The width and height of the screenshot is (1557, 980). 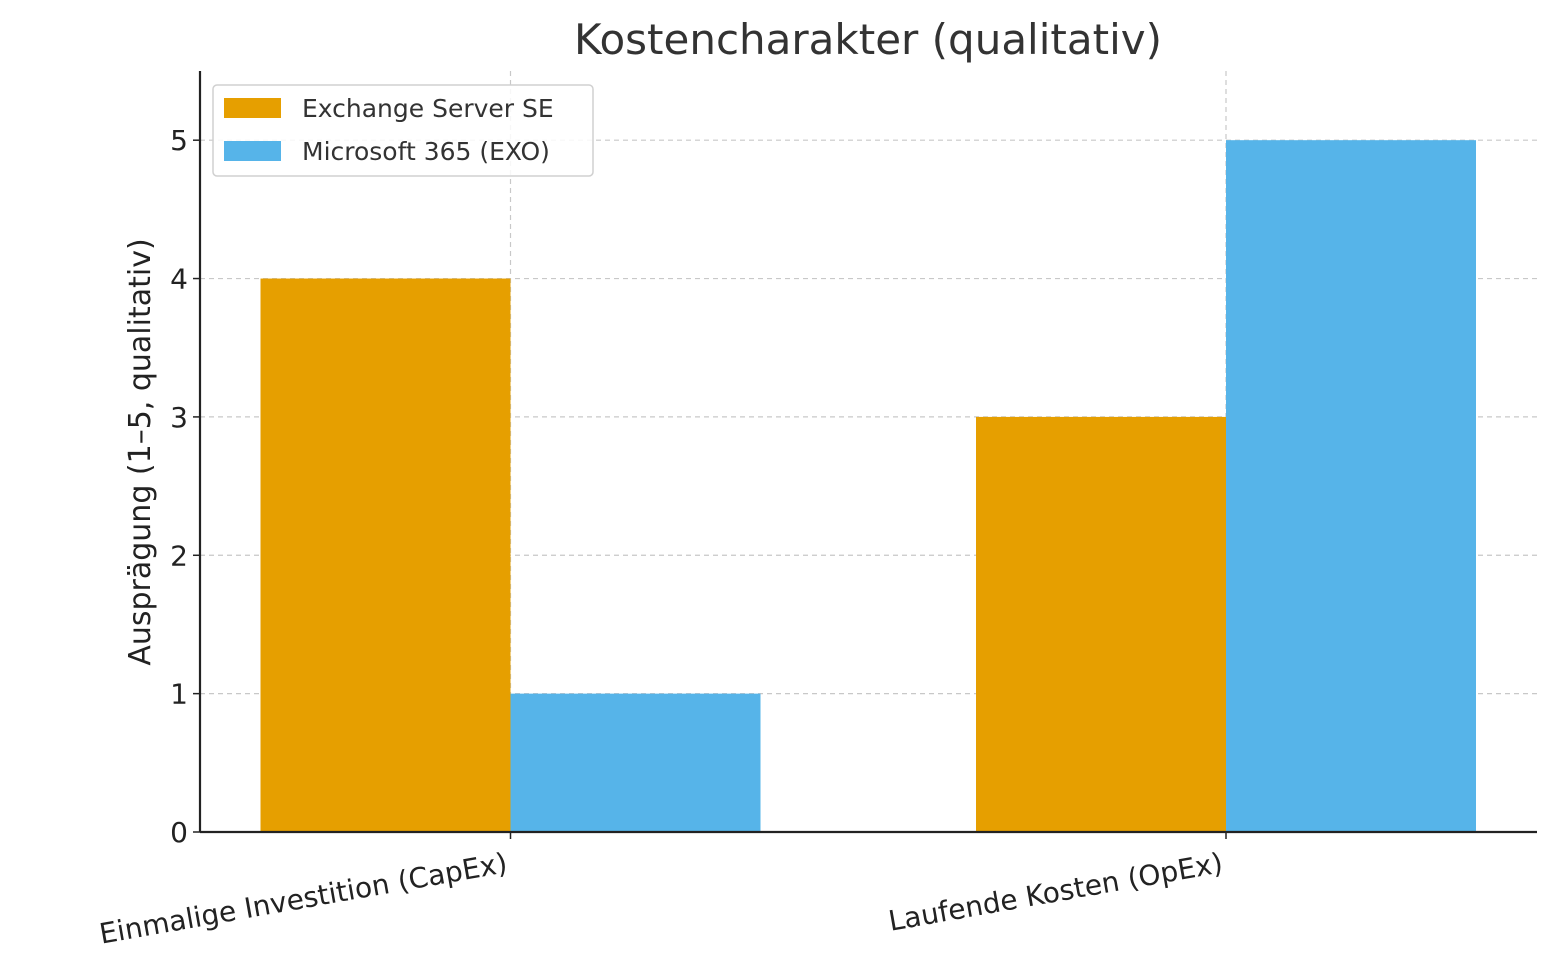 What do you see at coordinates (179, 555) in the screenshot?
I see `y-tick-label: 2` at bounding box center [179, 555].